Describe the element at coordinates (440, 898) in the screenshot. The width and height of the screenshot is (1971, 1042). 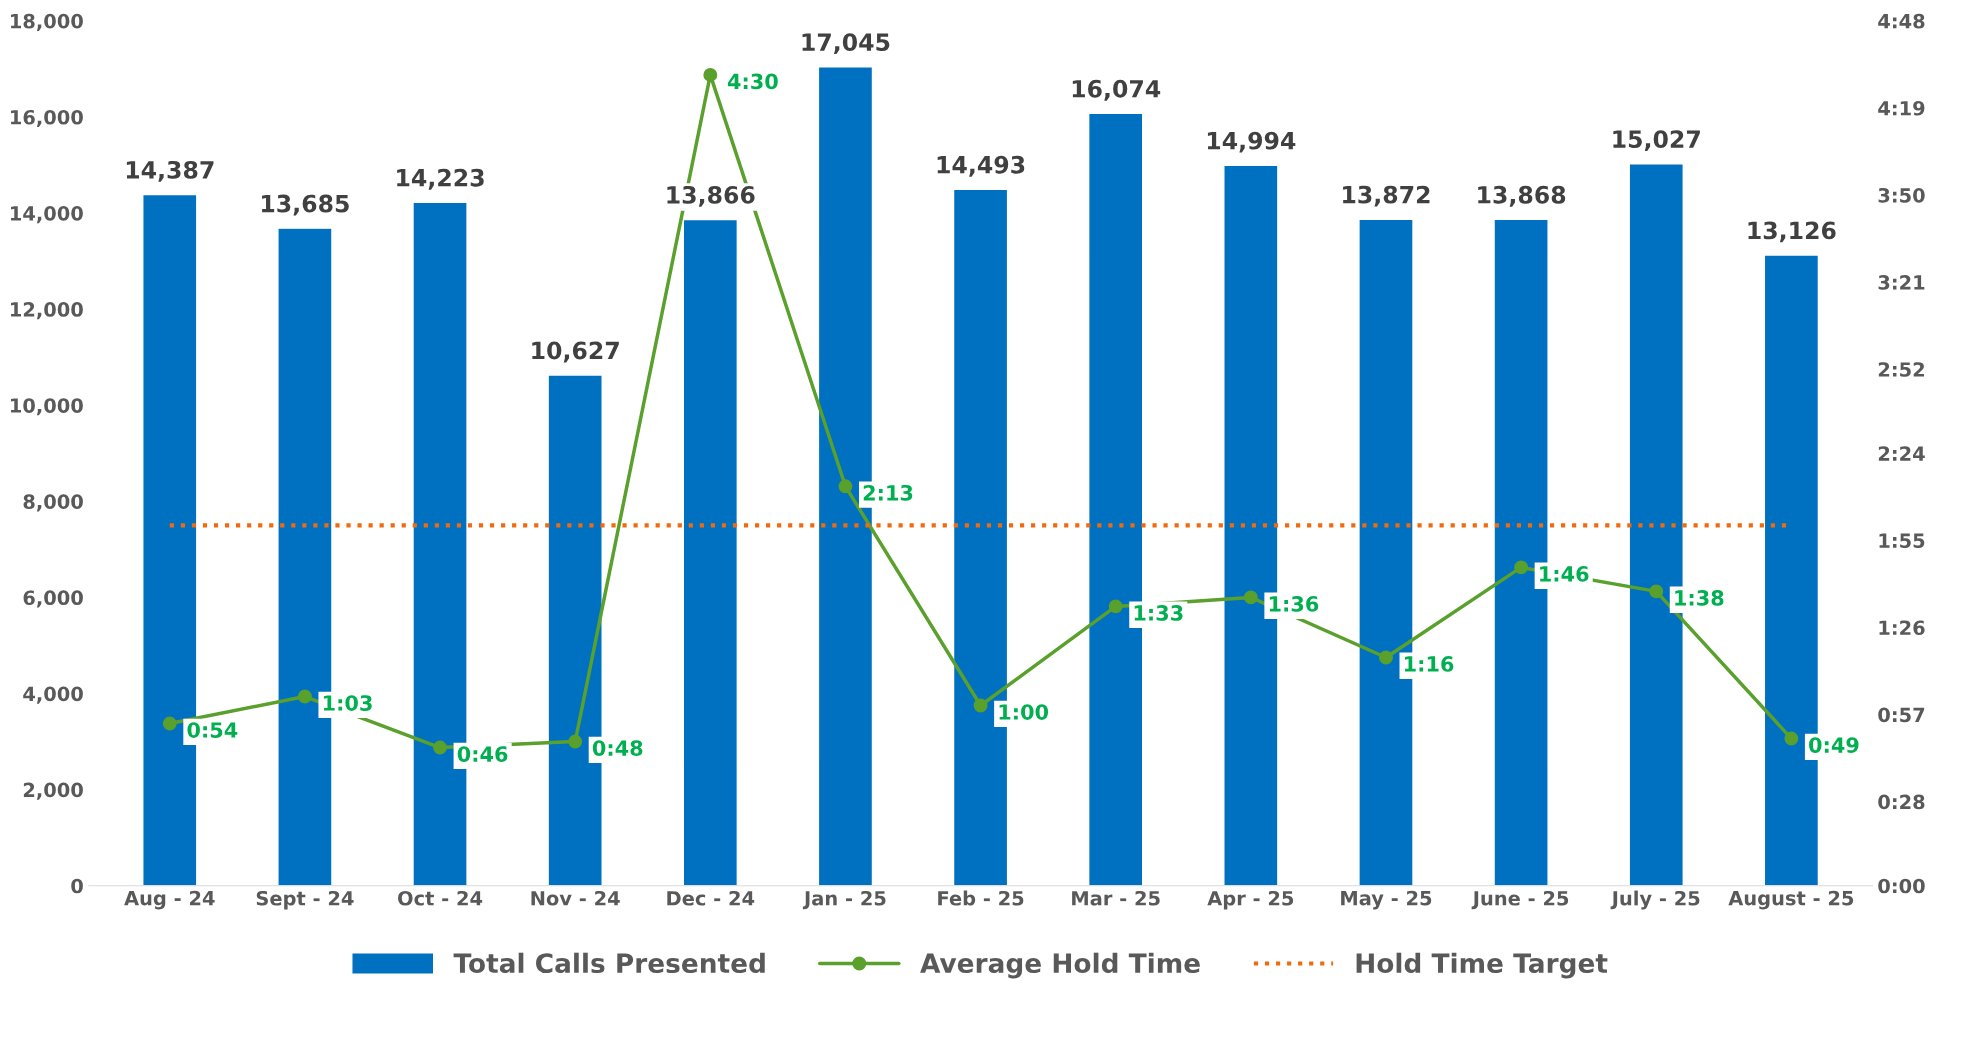
I see `x-tick-label: Oct - 24` at that location.